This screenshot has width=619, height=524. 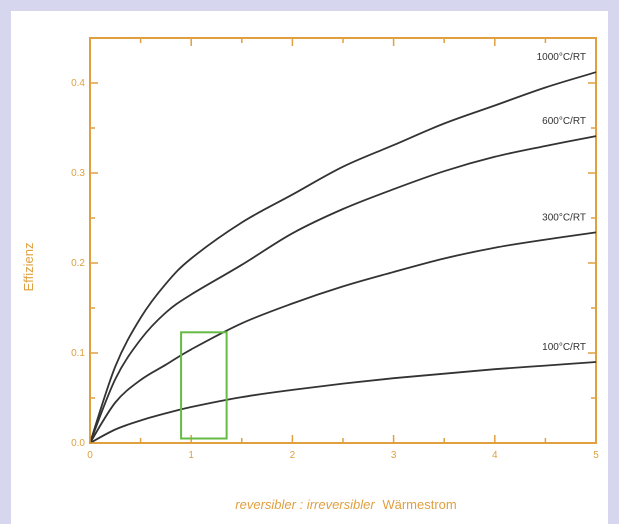 What do you see at coordinates (78, 173) in the screenshot?
I see `y-tick-label: 0.3` at bounding box center [78, 173].